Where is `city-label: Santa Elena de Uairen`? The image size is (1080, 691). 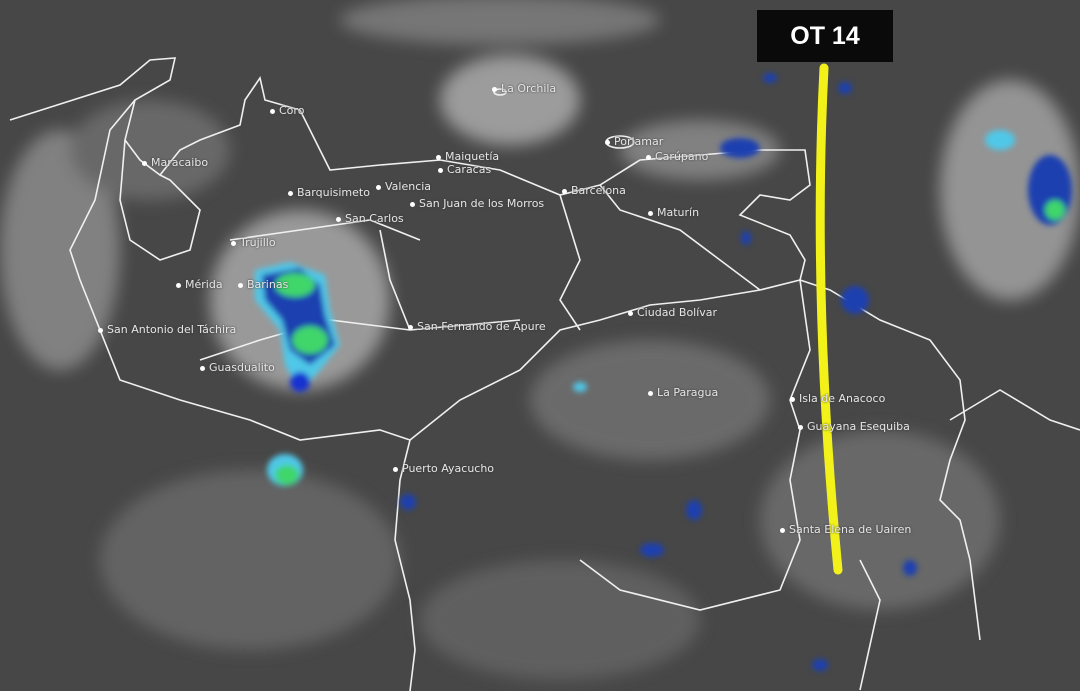
city-label: Santa Elena de Uairen is located at coordinates (845, 529).